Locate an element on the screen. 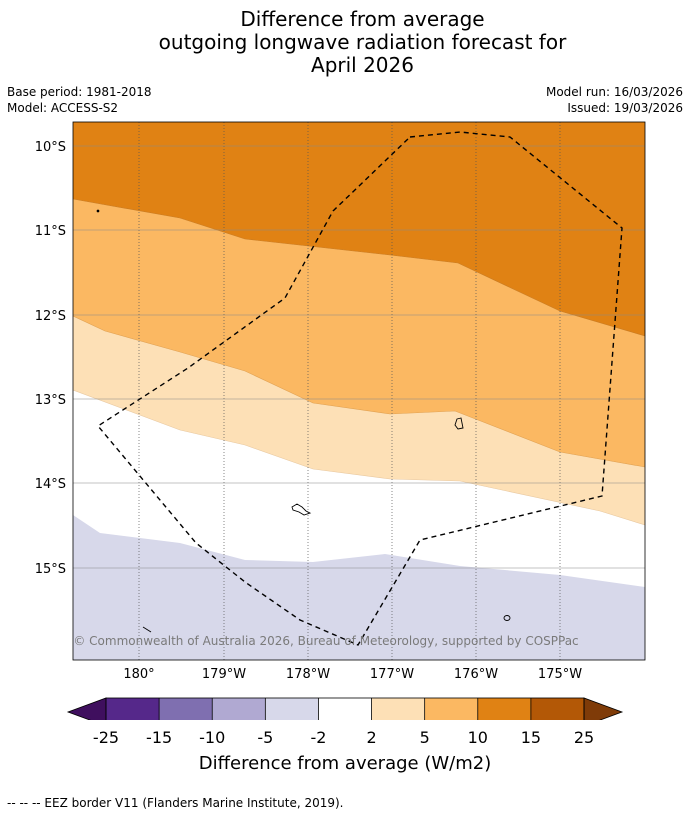 This screenshot has height=816, width=690. lat-label-13s: 13°S is located at coordinates (50, 400).